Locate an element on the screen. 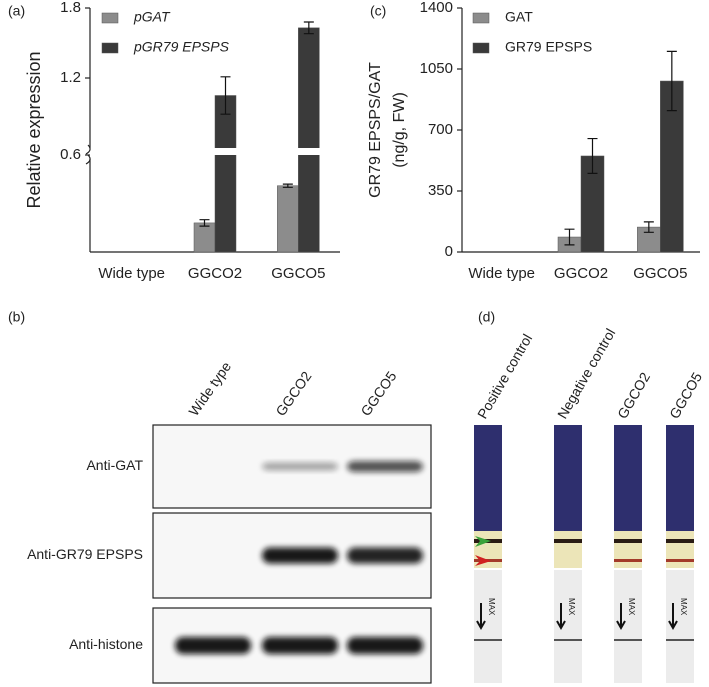  y-tick-label: 1.8 is located at coordinates (70, 8).